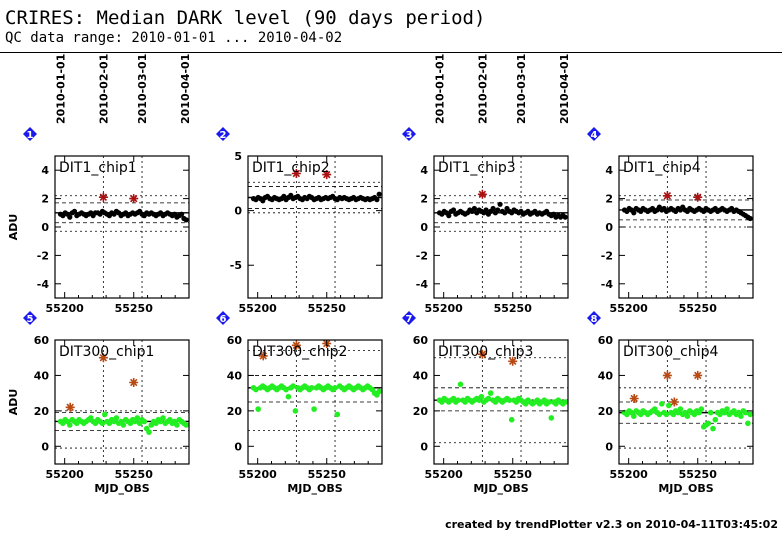 The width and height of the screenshot is (782, 542). Describe the element at coordinates (662, 168) in the screenshot. I see `panel-title: DIT1_chip4` at that location.